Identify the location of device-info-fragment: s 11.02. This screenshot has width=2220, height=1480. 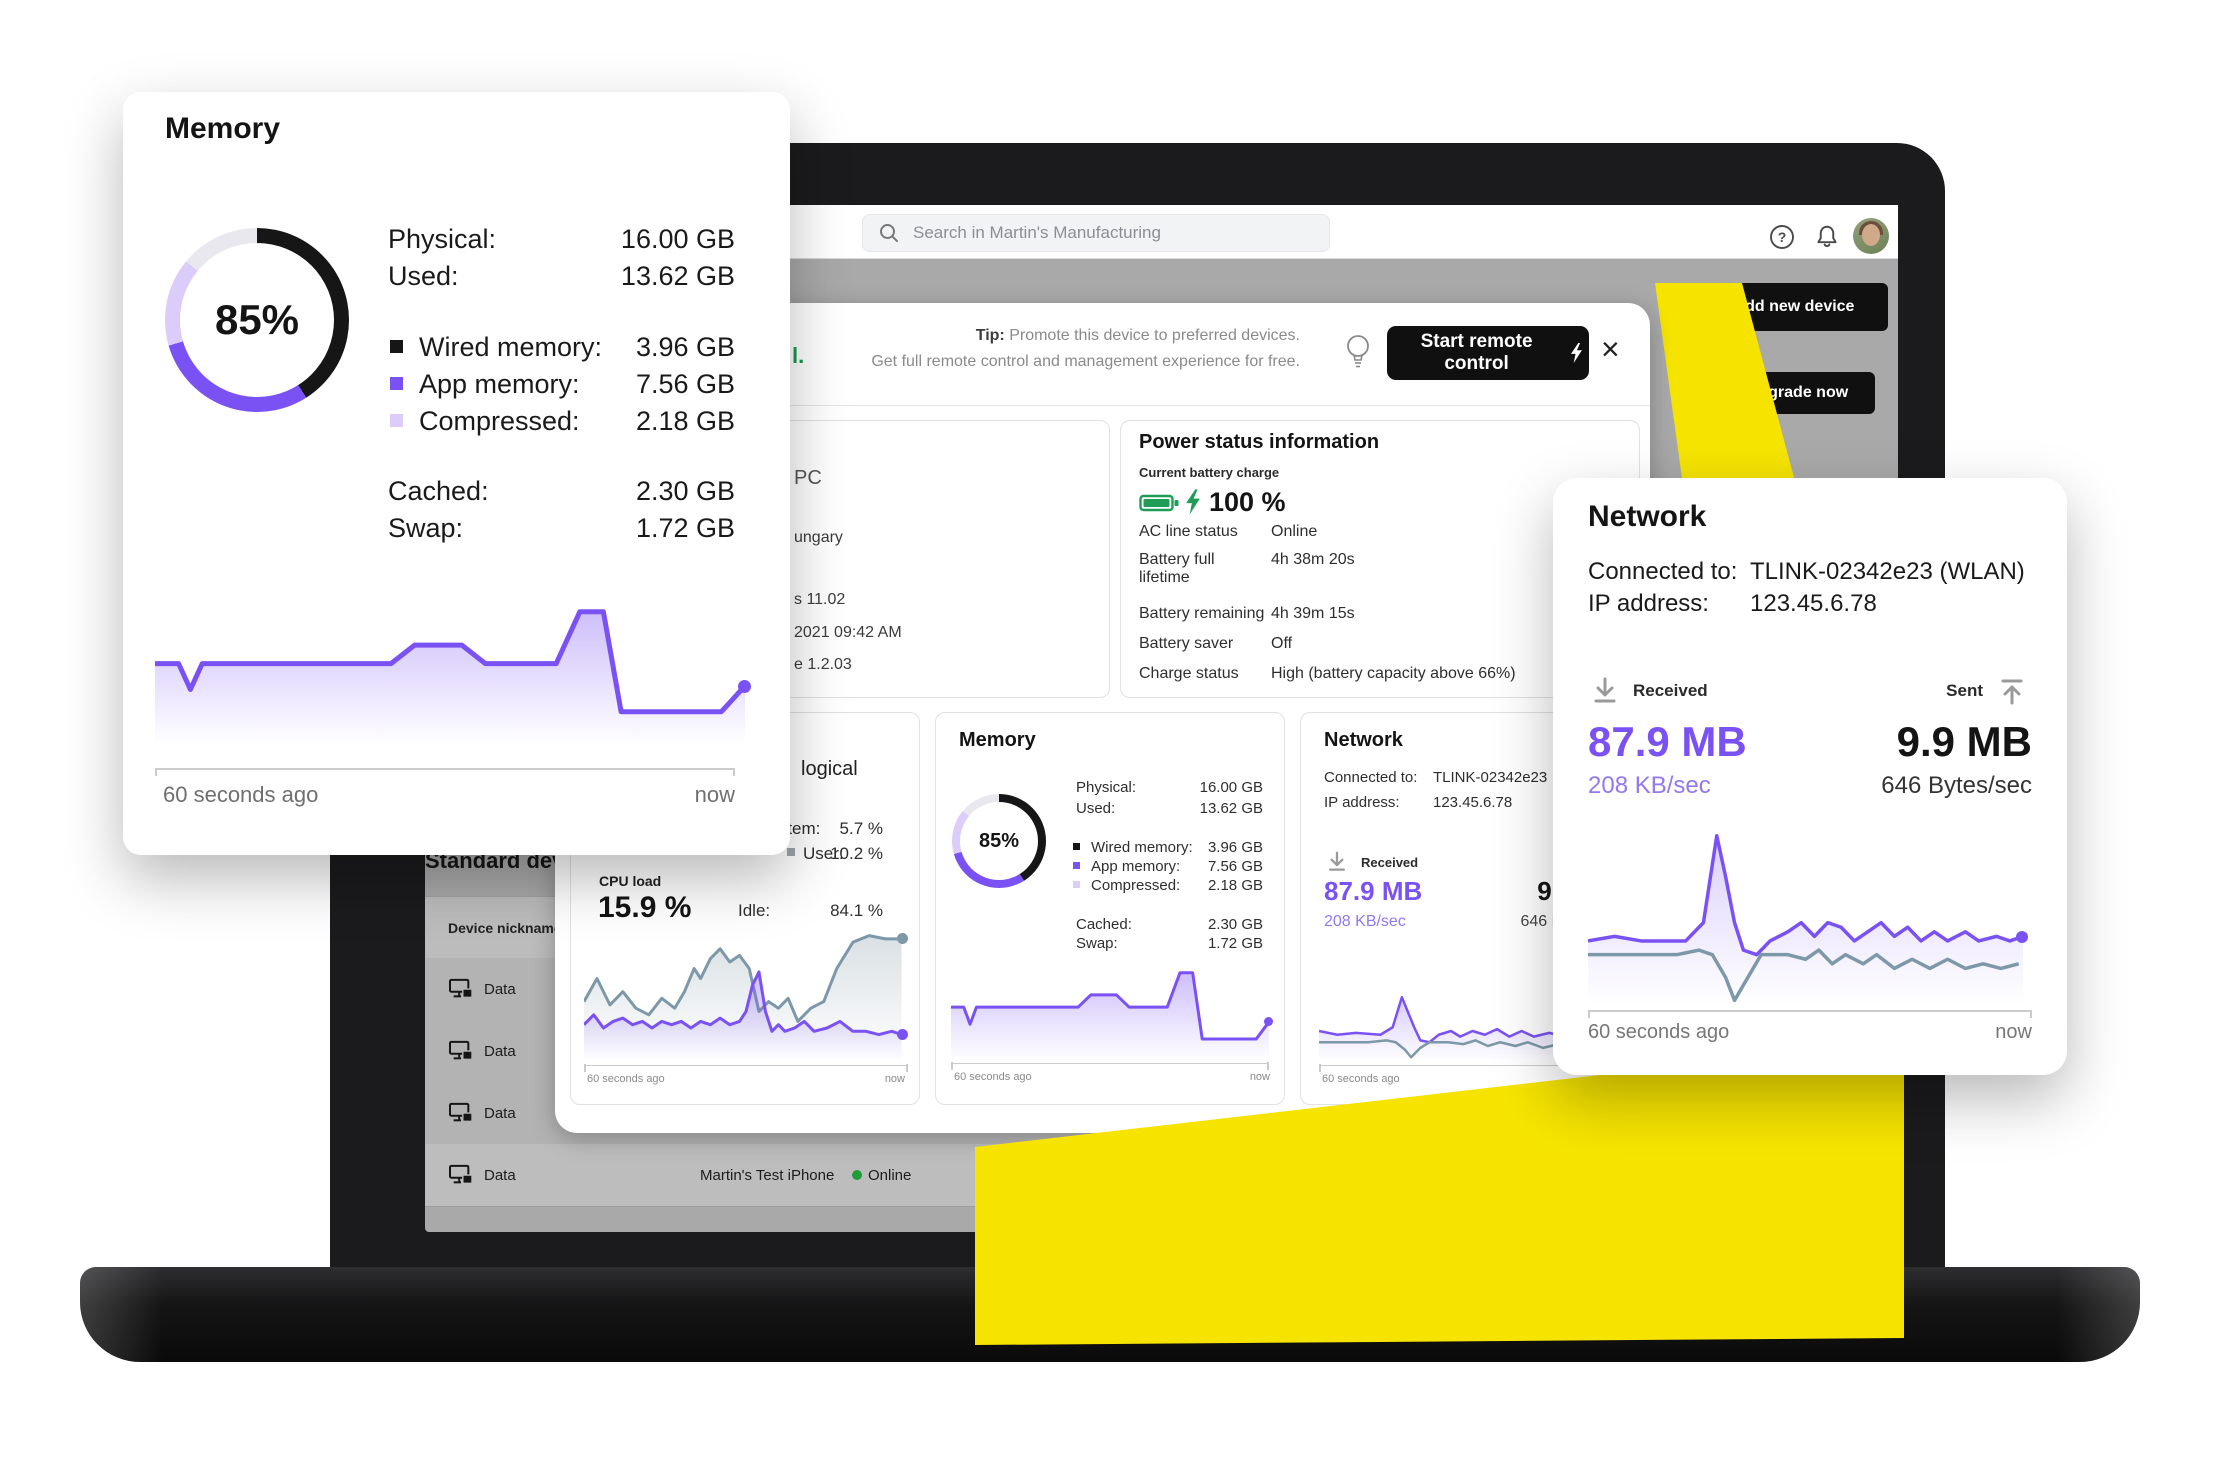
(820, 599).